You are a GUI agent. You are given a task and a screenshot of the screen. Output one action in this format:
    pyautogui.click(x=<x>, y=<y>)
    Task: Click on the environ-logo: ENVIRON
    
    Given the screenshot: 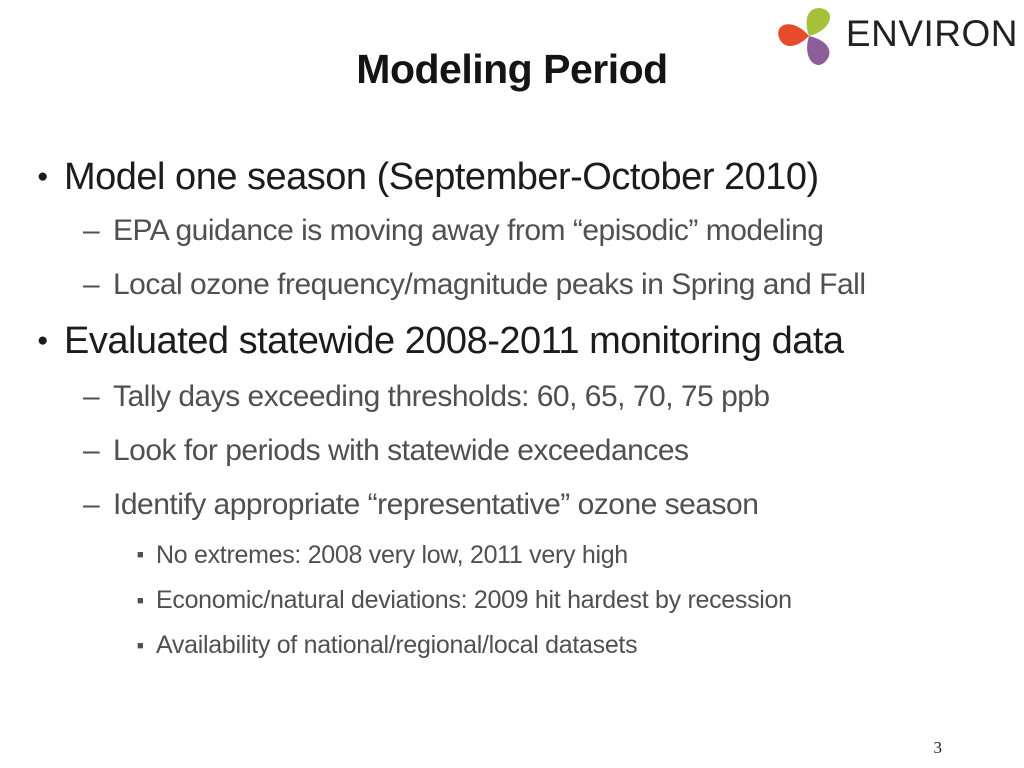 What is the action you would take?
    pyautogui.click(x=898, y=34)
    